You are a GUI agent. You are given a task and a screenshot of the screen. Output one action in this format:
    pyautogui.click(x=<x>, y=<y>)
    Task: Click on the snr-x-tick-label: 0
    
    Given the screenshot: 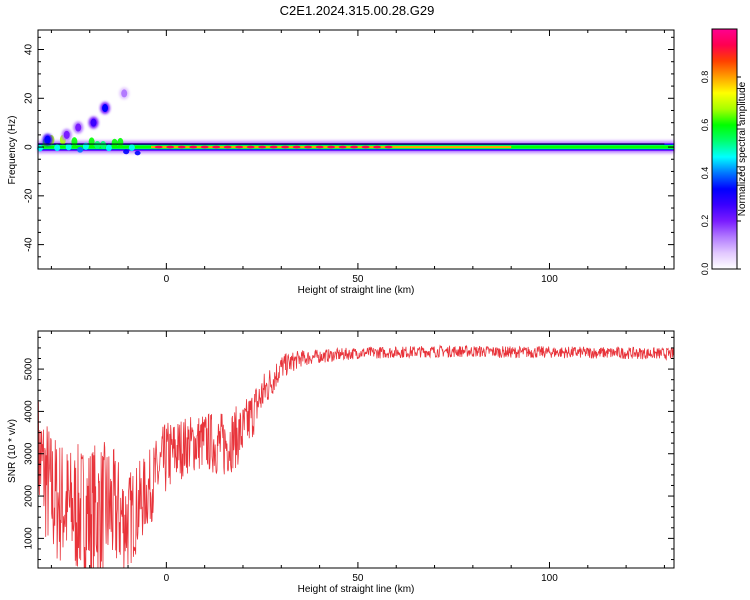 What is the action you would take?
    pyautogui.click(x=167, y=578)
    